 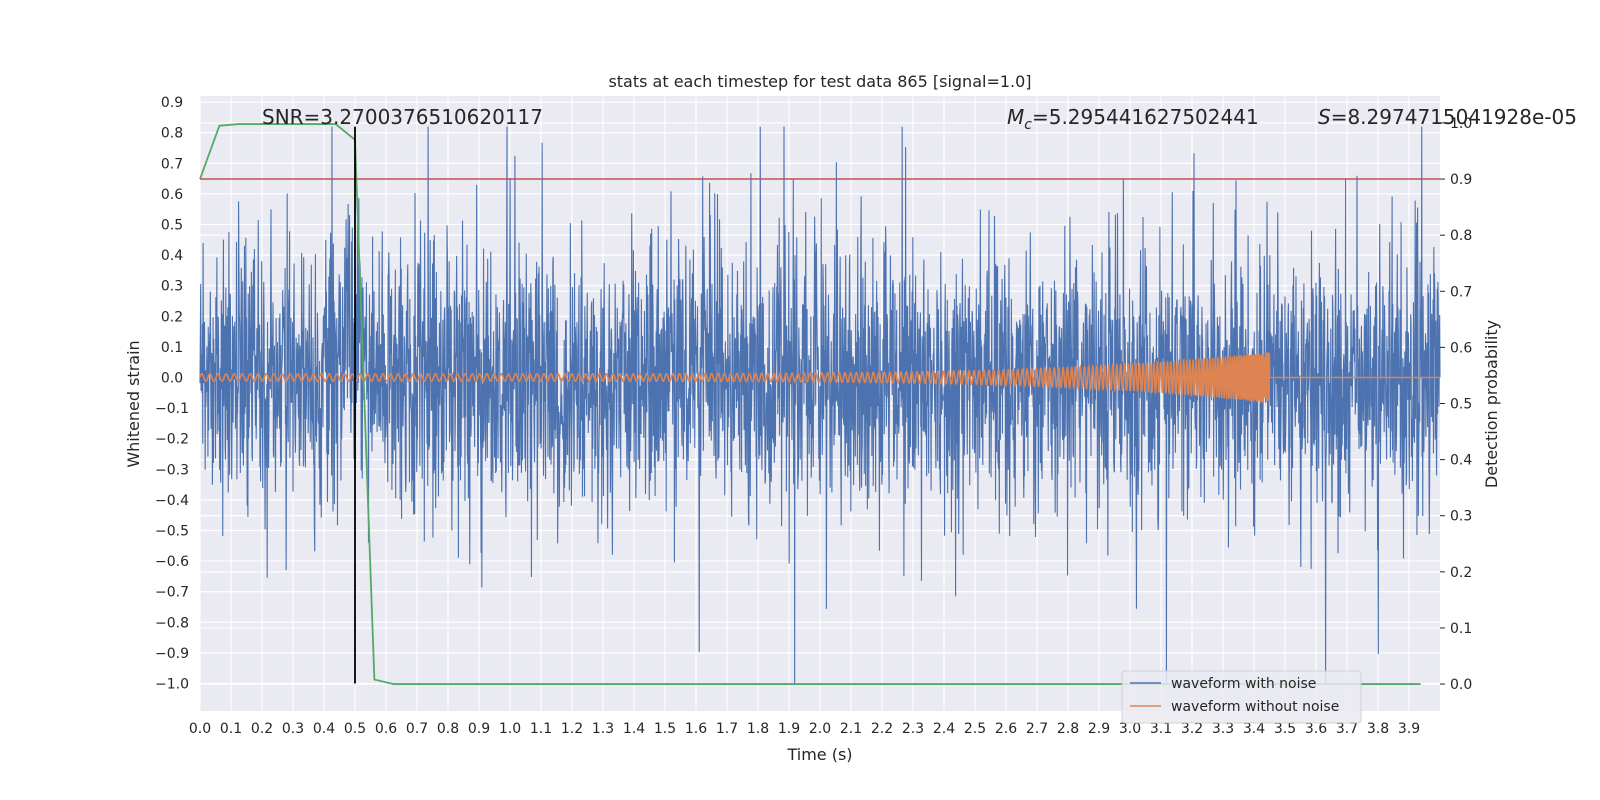 I want to click on annotation-s-value: =8.2974715041928e-05, so click(x=1454, y=117).